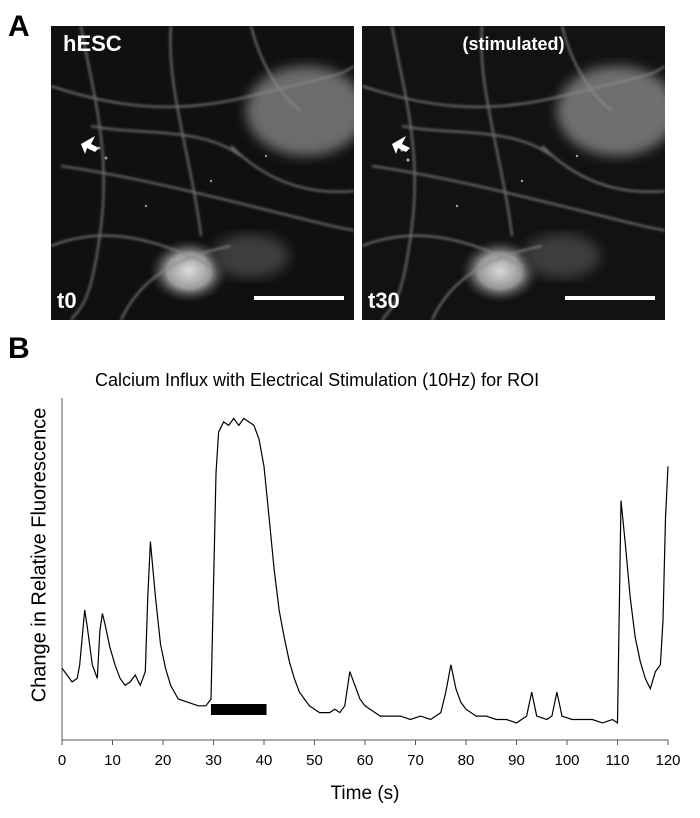 Image resolution: width=700 pixels, height=818 pixels. I want to click on time-label: t30, so click(384, 300).